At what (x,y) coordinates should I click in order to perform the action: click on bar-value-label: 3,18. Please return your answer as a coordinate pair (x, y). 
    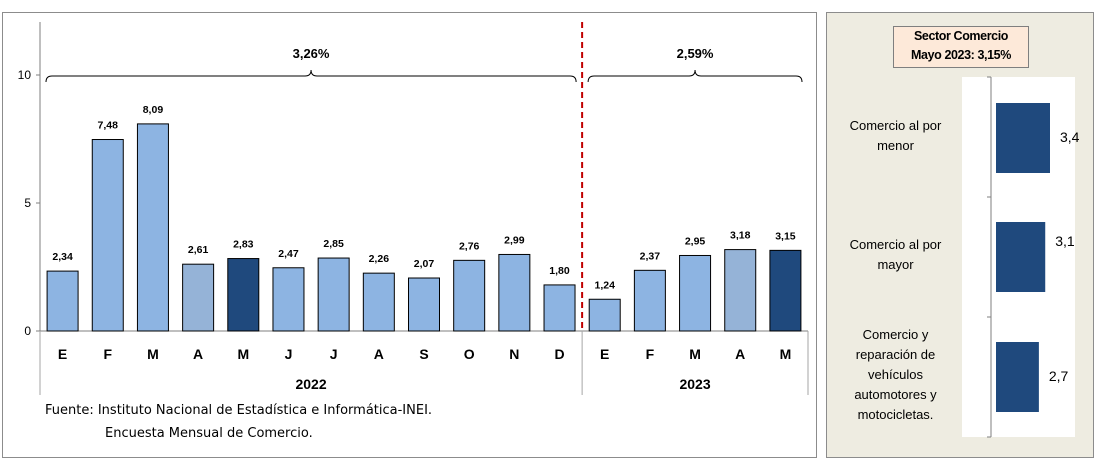
    Looking at the image, I should click on (740, 236).